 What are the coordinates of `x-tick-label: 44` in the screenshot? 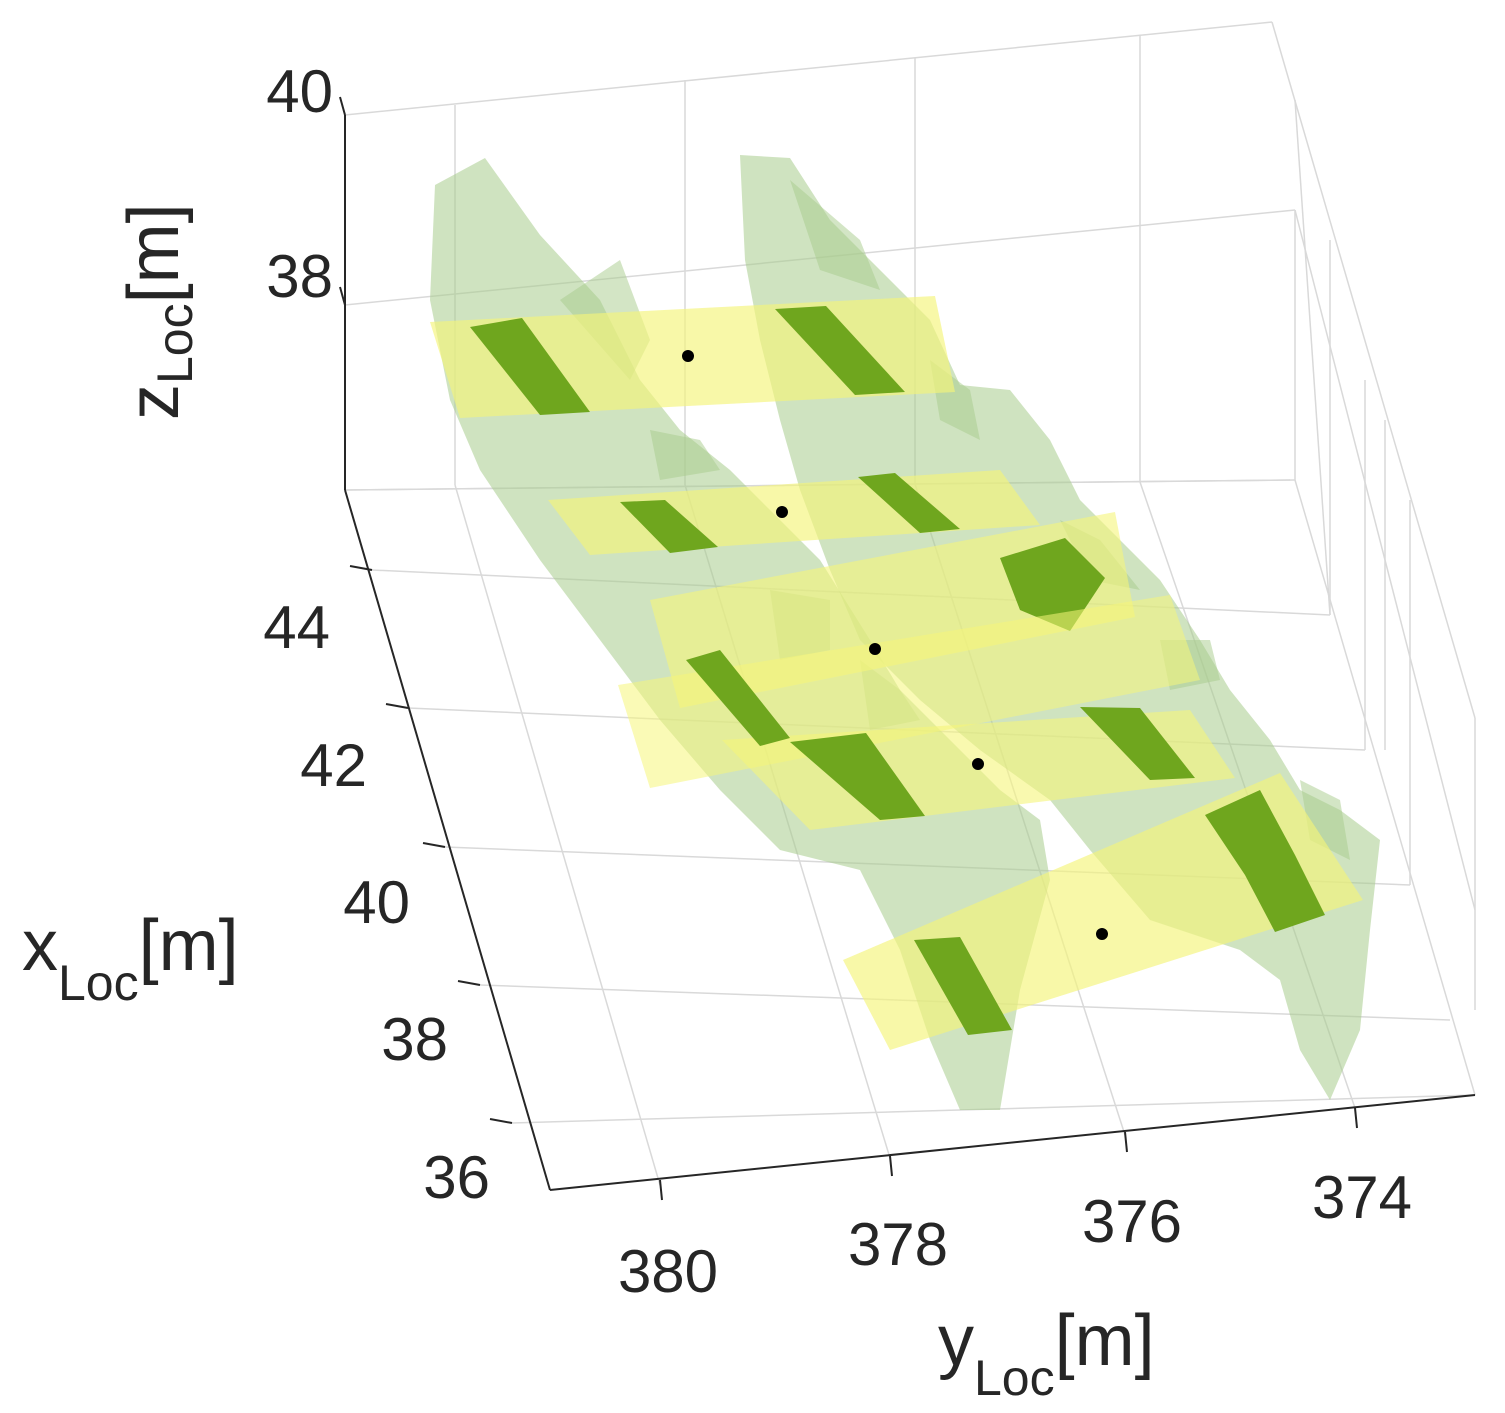 It's located at (296, 627).